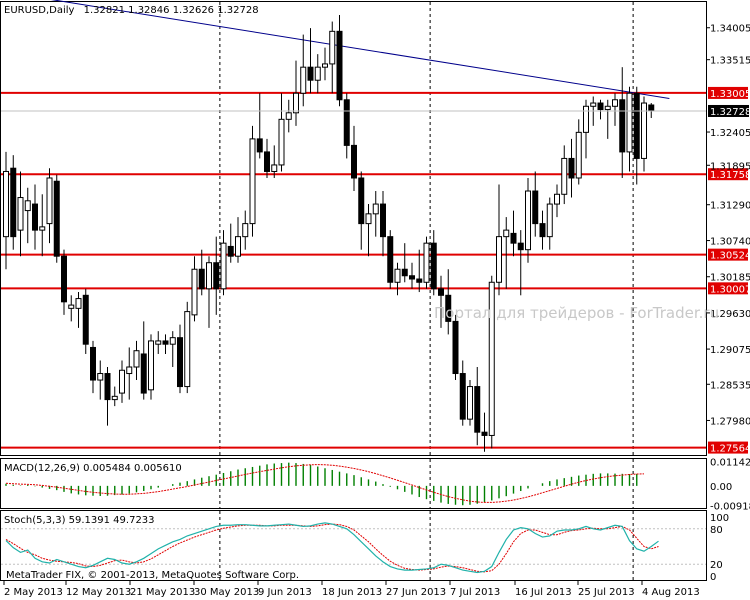 The image size is (750, 600). I want to click on macd-tick-label: 0.00, so click(721, 487).